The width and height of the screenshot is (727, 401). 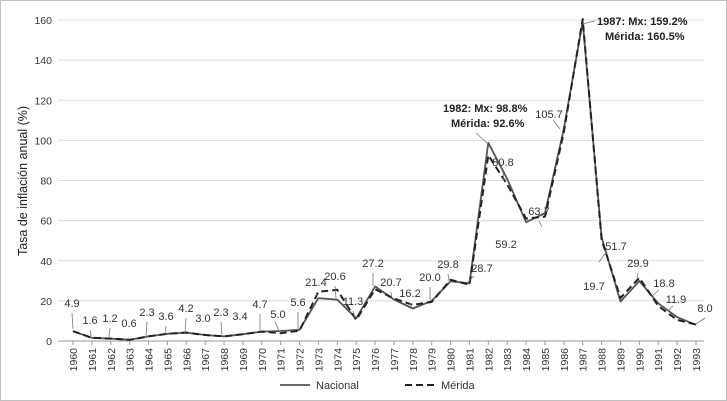 I want to click on data-label: 4.7, so click(x=259, y=305).